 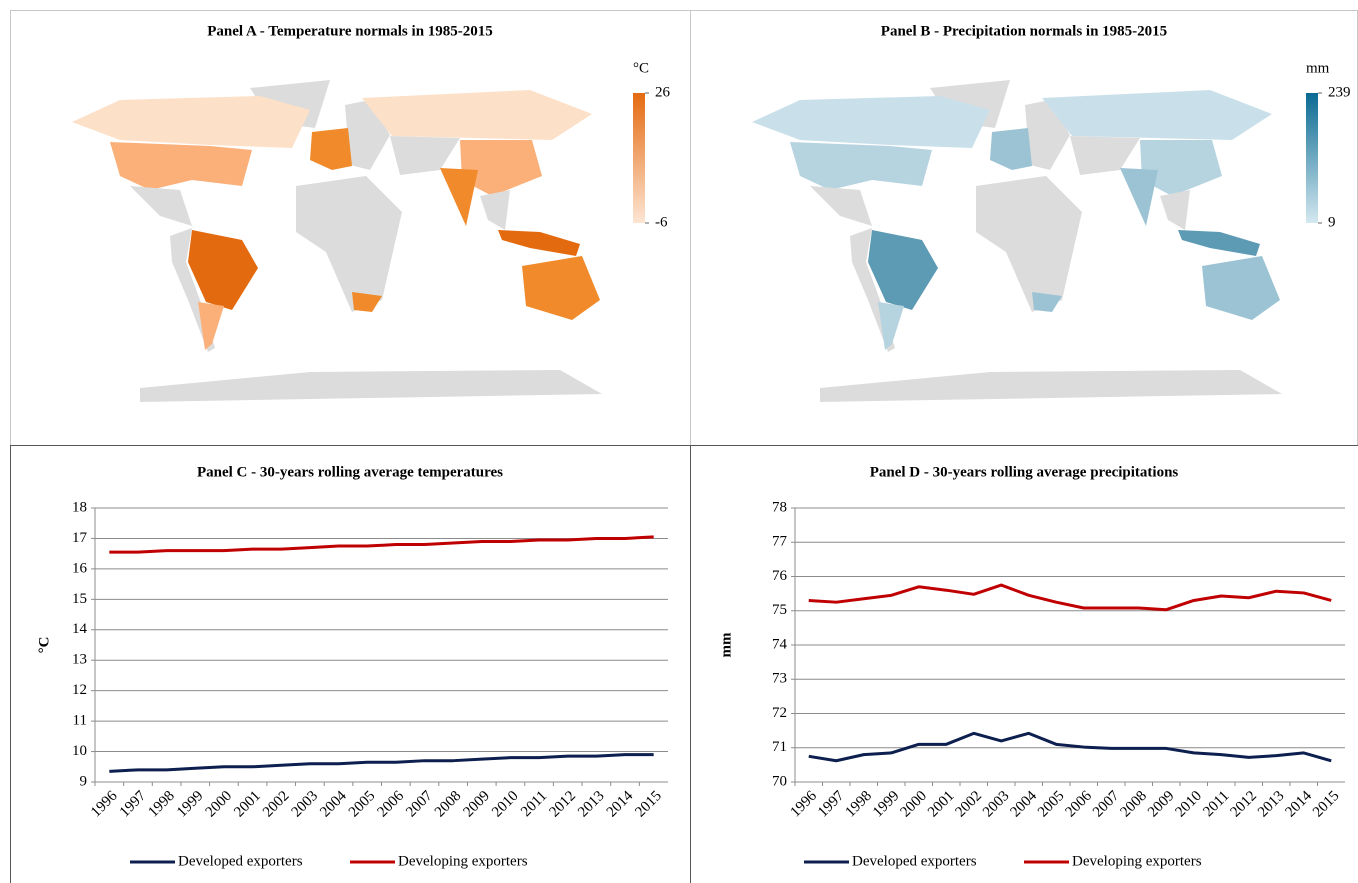 What do you see at coordinates (44, 645) in the screenshot?
I see `y-axis-label: °C` at bounding box center [44, 645].